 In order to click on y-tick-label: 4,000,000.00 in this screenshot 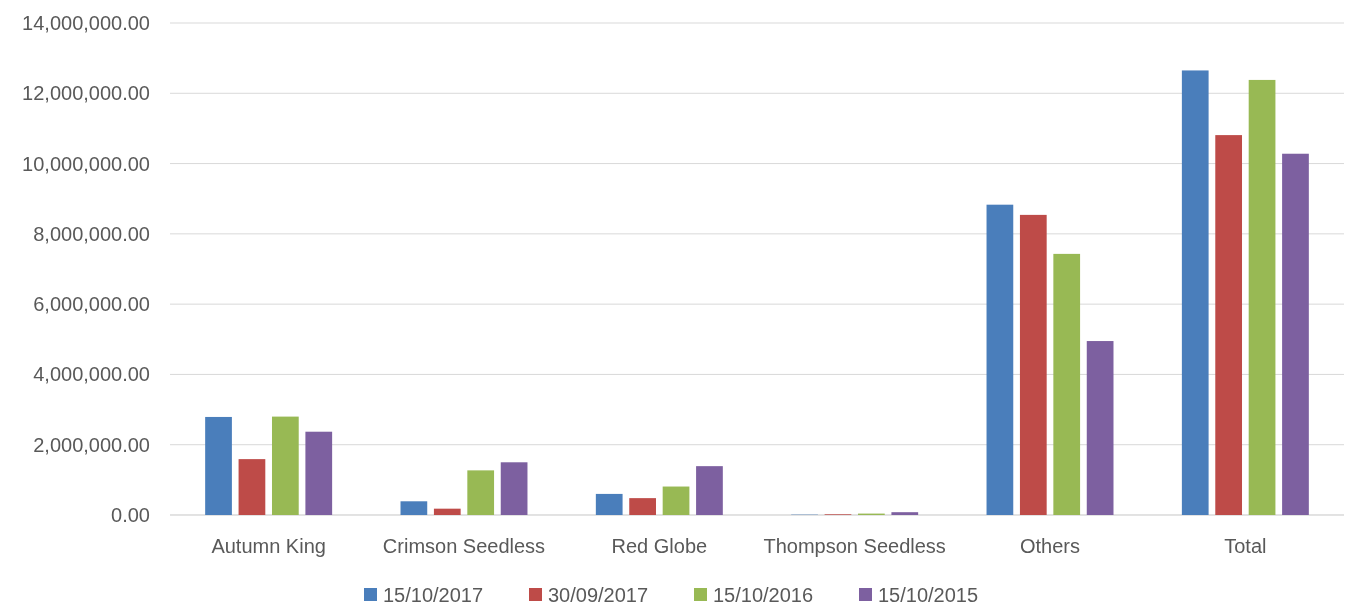, I will do `click(91, 374)`.